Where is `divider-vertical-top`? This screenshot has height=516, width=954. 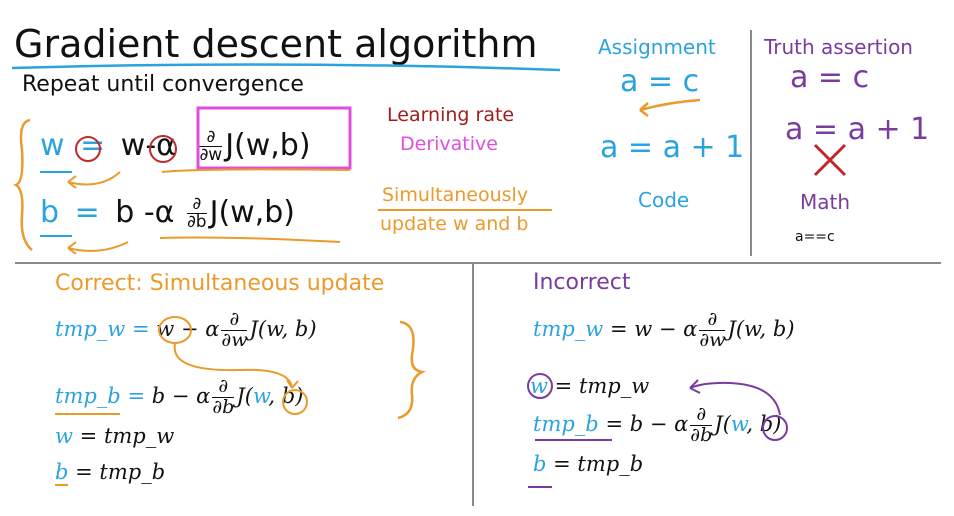 divider-vertical-top is located at coordinates (751, 143).